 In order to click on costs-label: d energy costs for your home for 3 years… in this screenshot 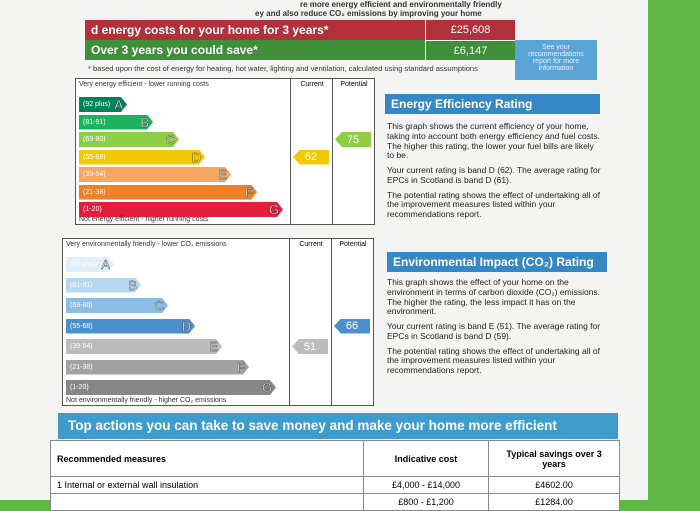, I will do `click(255, 30)`.